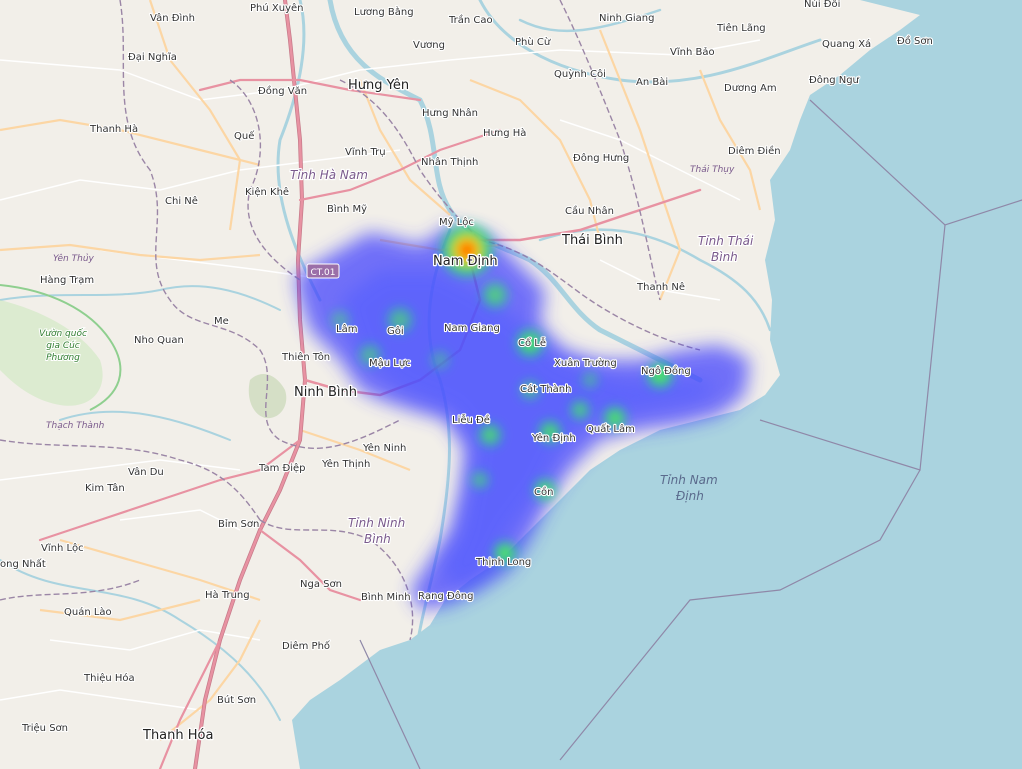 This screenshot has height=769, width=1022. I want to click on label-con: Cồn, so click(543, 492).